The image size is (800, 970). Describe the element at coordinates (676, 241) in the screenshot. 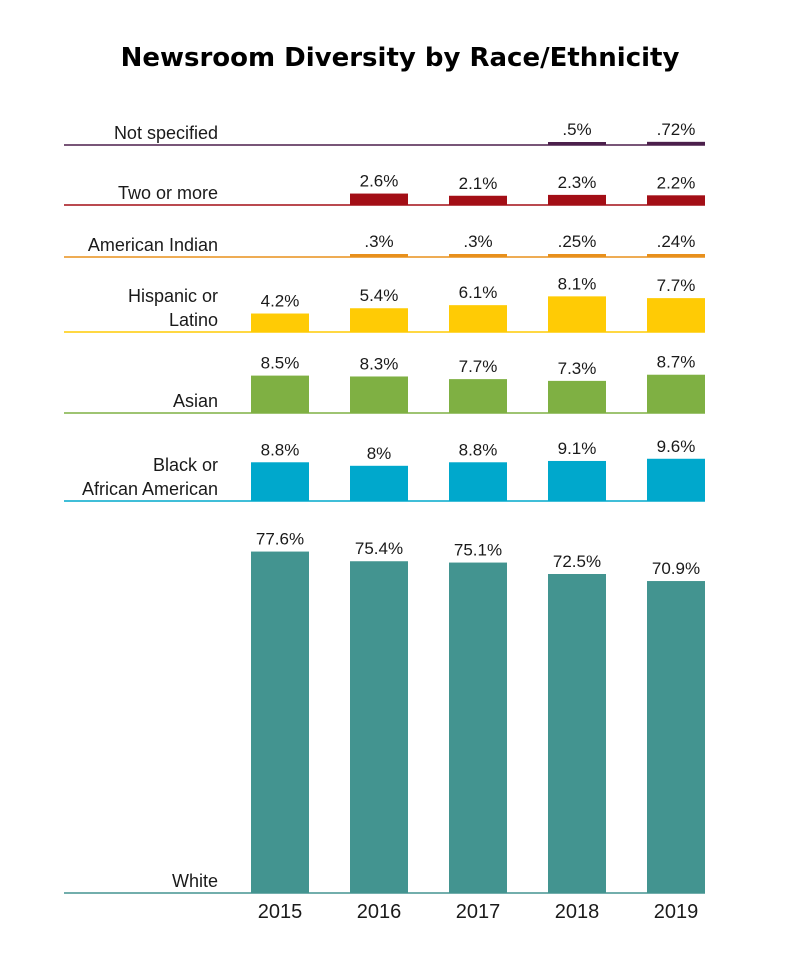

I see `value-label: .24%` at that location.